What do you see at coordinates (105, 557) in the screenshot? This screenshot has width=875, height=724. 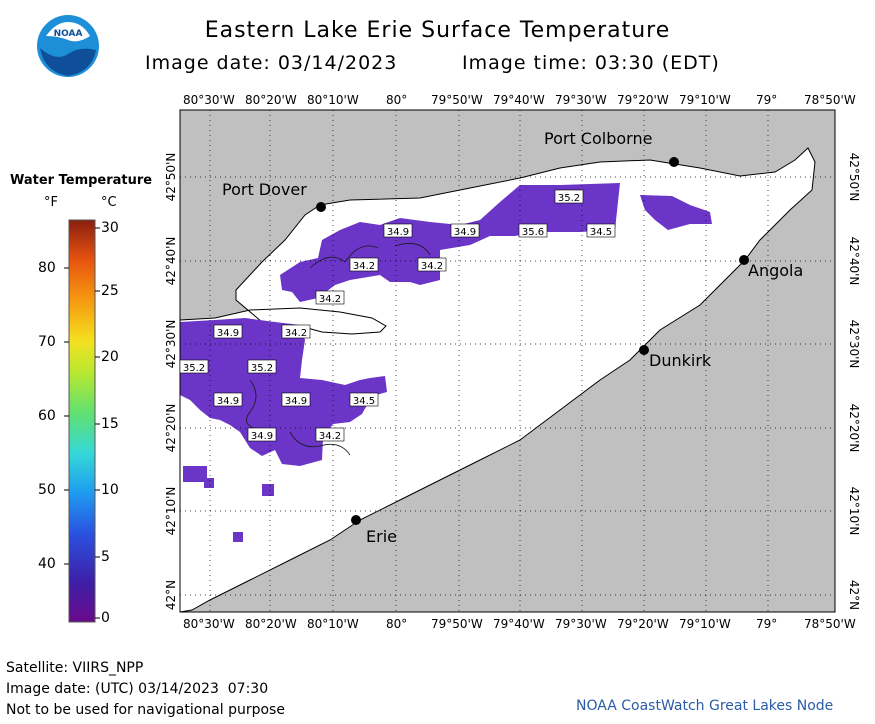 I see `c-tick-5: 5` at bounding box center [105, 557].